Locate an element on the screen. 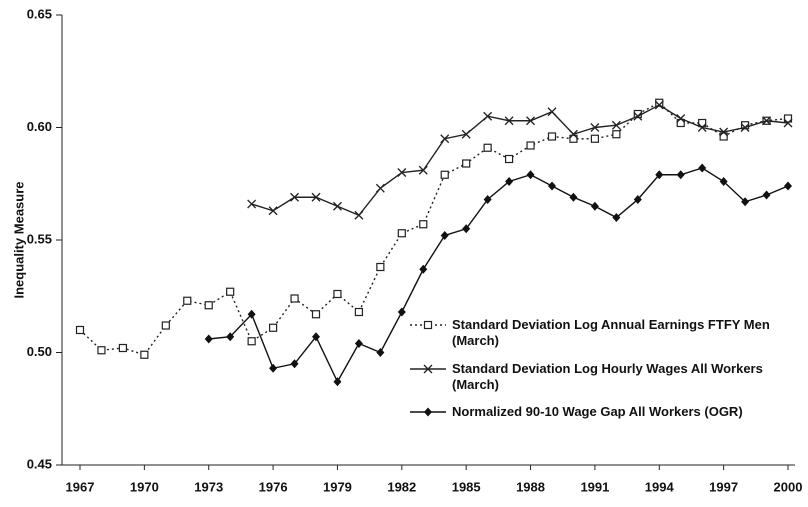 The width and height of the screenshot is (808, 507). y-tick-label: 0.50 is located at coordinates (39, 351).